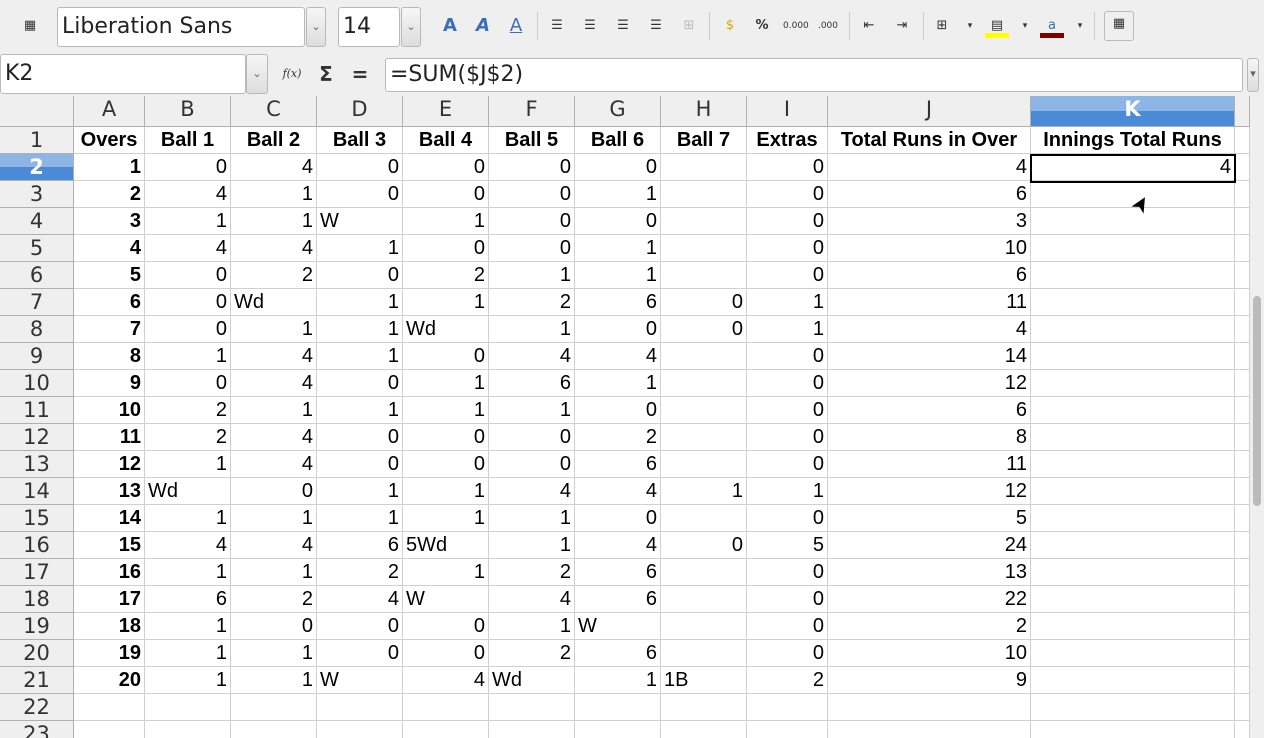  What do you see at coordinates (188, 167) in the screenshot?
I see `cell-B2: 0` at bounding box center [188, 167].